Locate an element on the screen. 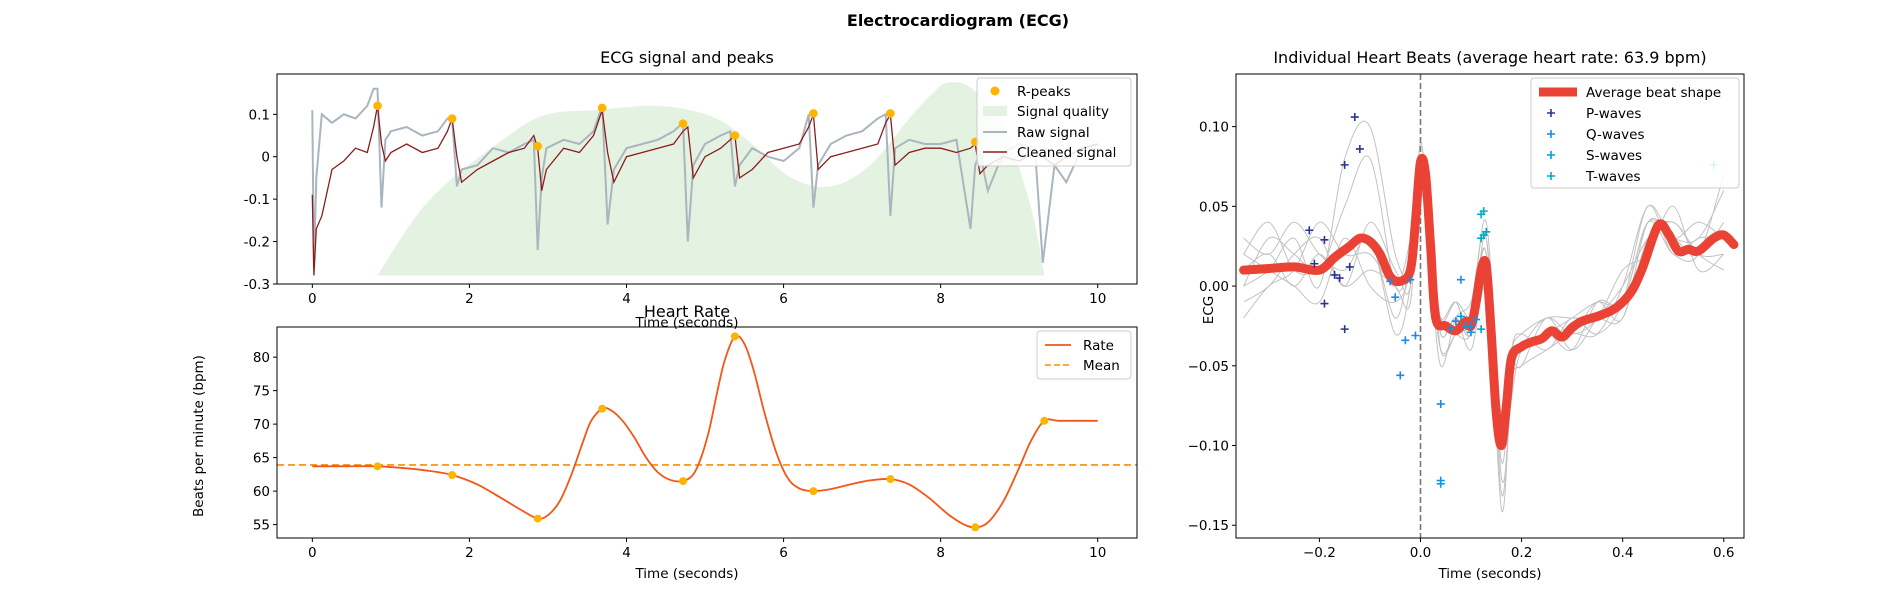 The image size is (1900, 600). rate-line is located at coordinates (705, 431).